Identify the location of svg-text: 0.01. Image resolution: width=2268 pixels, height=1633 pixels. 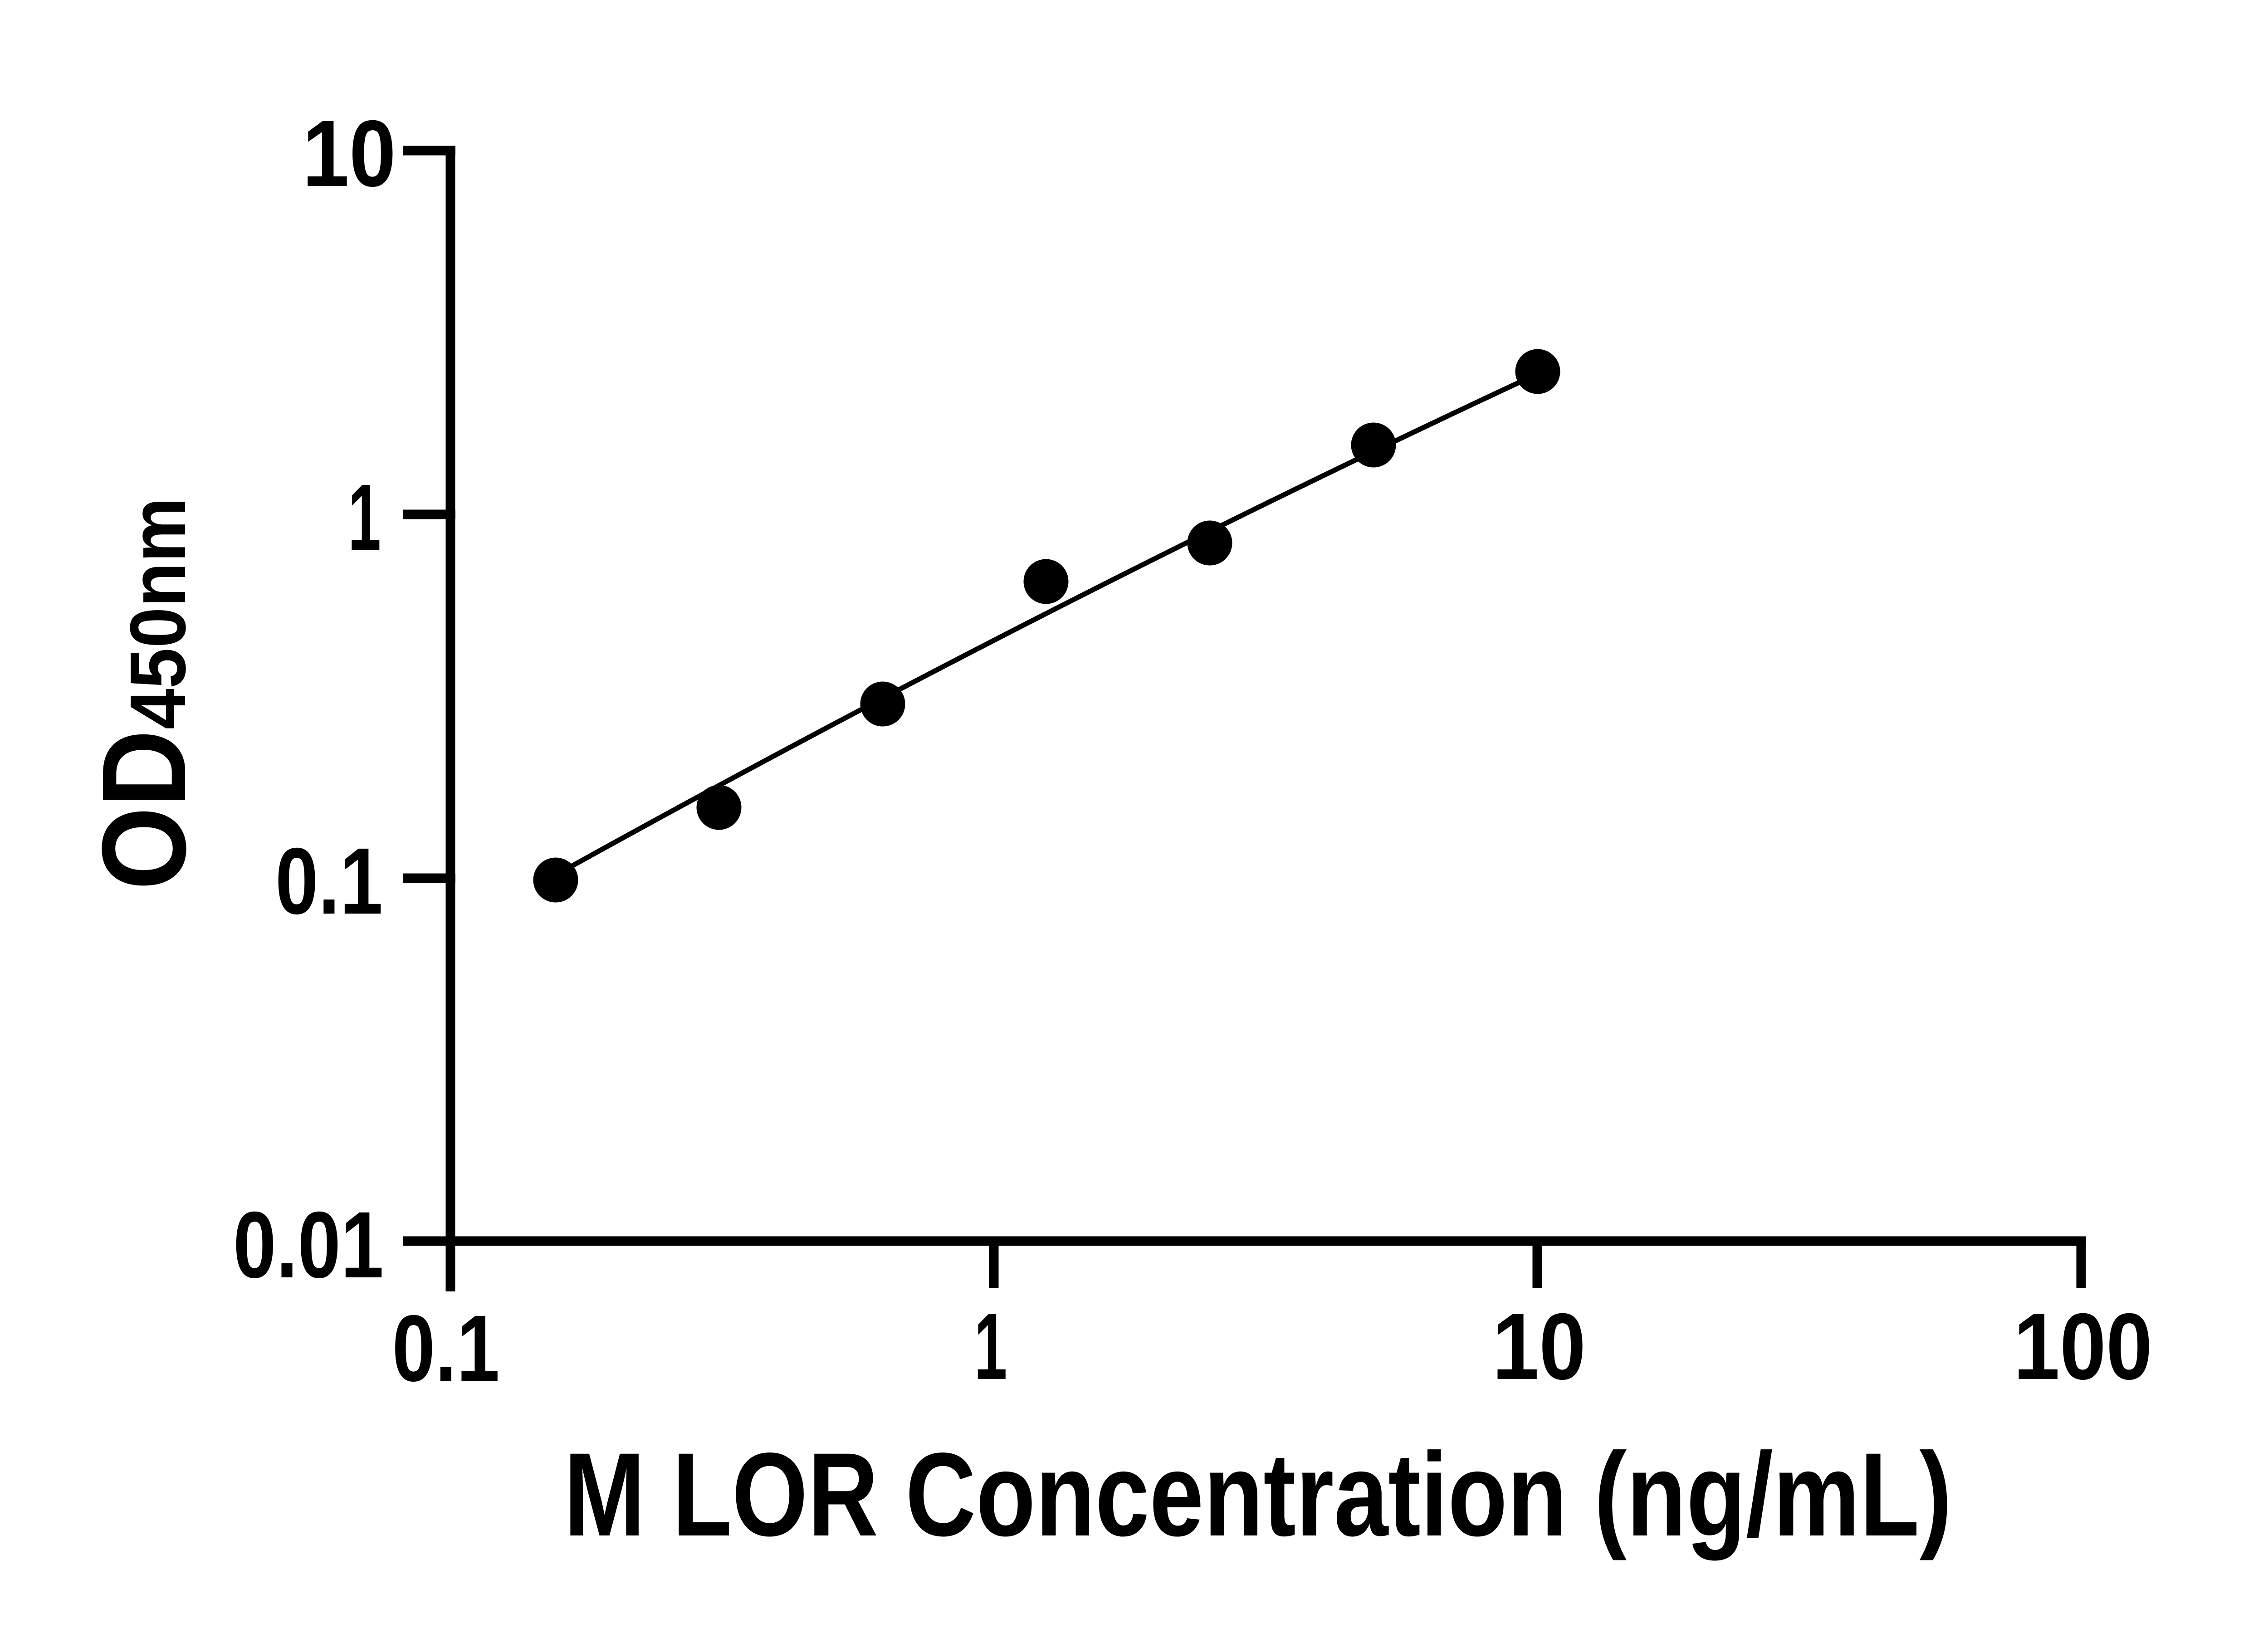
(309, 1245).